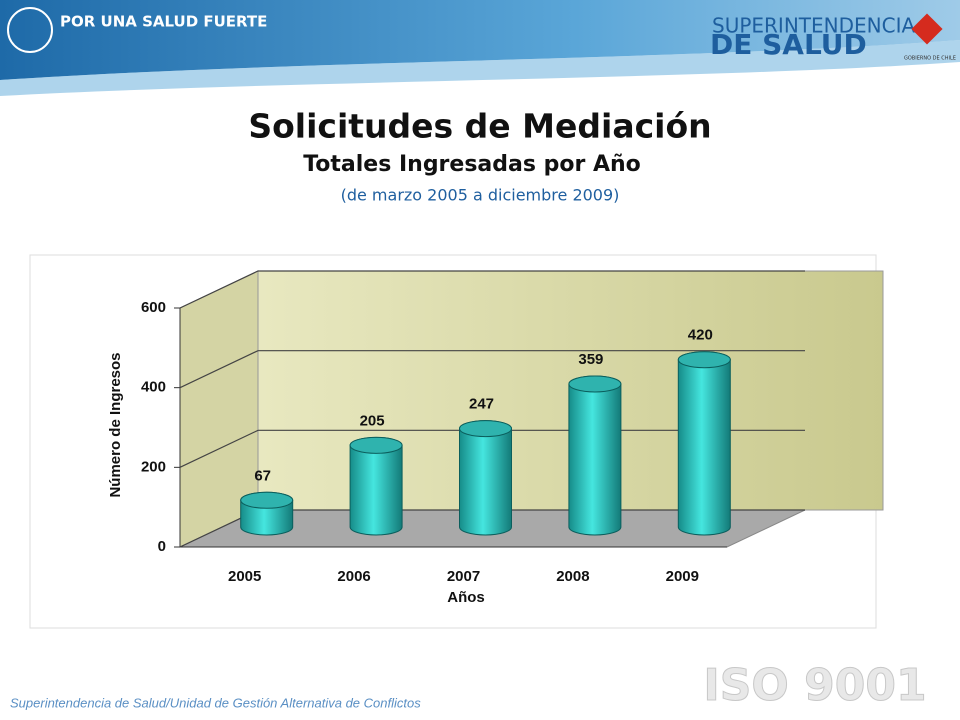 Image resolution: width=960 pixels, height=720 pixels. Describe the element at coordinates (682, 576) in the screenshot. I see `x-tick-label: 2009` at that location.